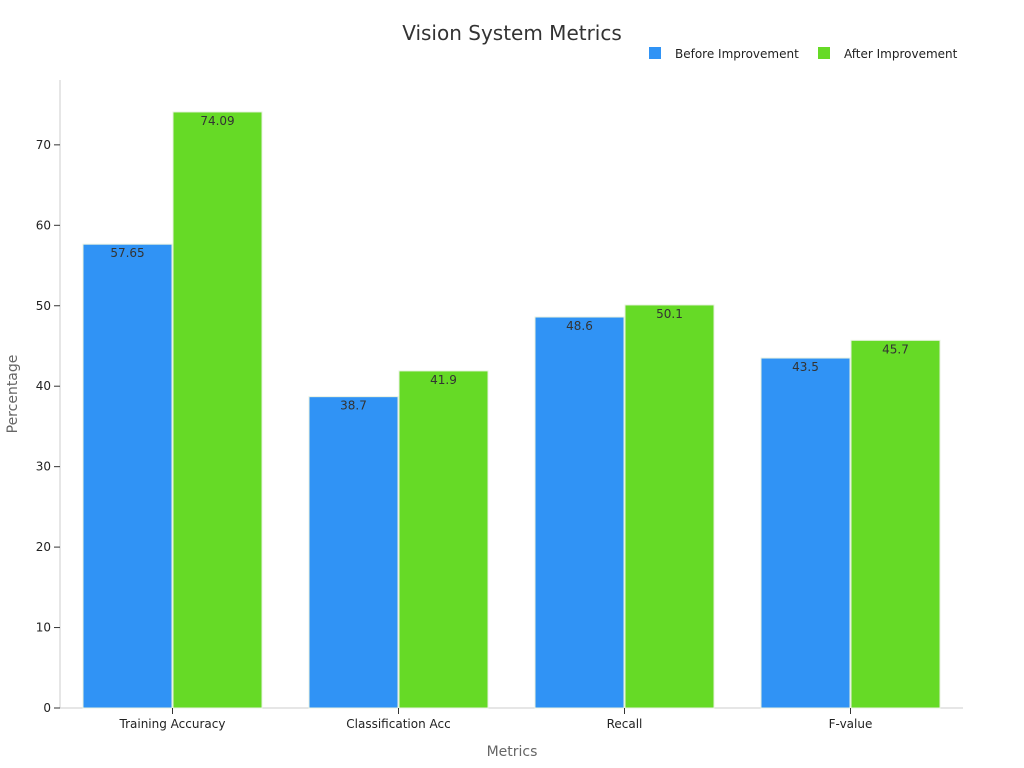 This screenshot has height=768, width=1024. What do you see at coordinates (512, 33) in the screenshot?
I see `chart-title: Vision System Metrics` at bounding box center [512, 33].